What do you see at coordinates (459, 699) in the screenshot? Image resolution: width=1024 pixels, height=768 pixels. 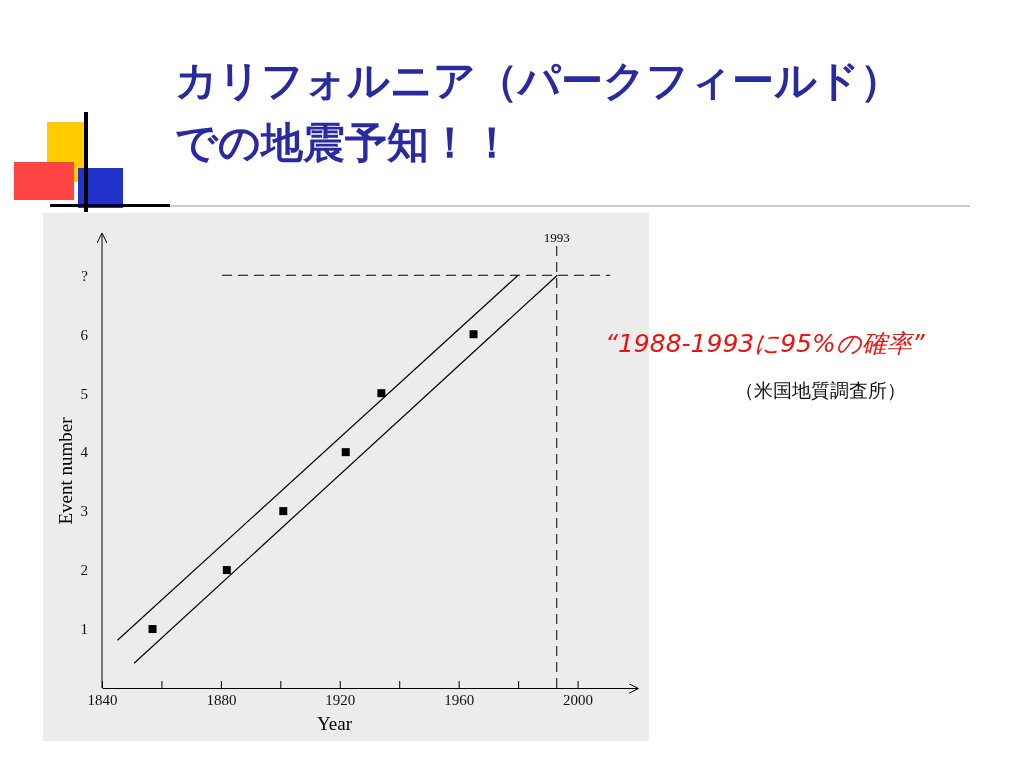 I see `x-tick-label: 1960` at bounding box center [459, 699].